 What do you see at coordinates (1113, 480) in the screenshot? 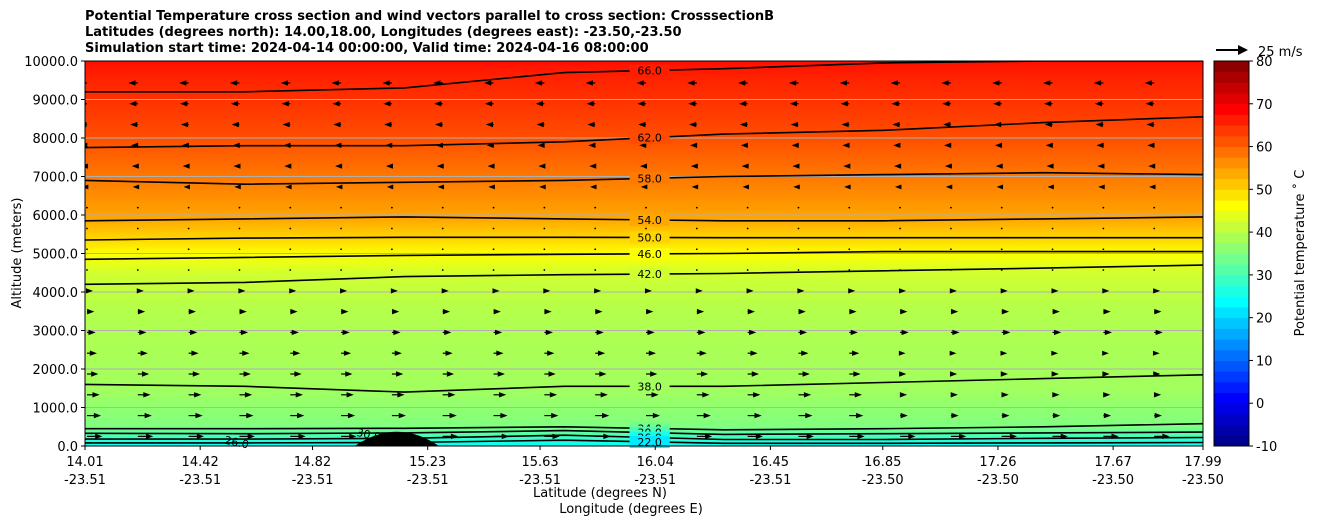
I see `x-tick-label-lon-9: -23.50` at bounding box center [1113, 480].